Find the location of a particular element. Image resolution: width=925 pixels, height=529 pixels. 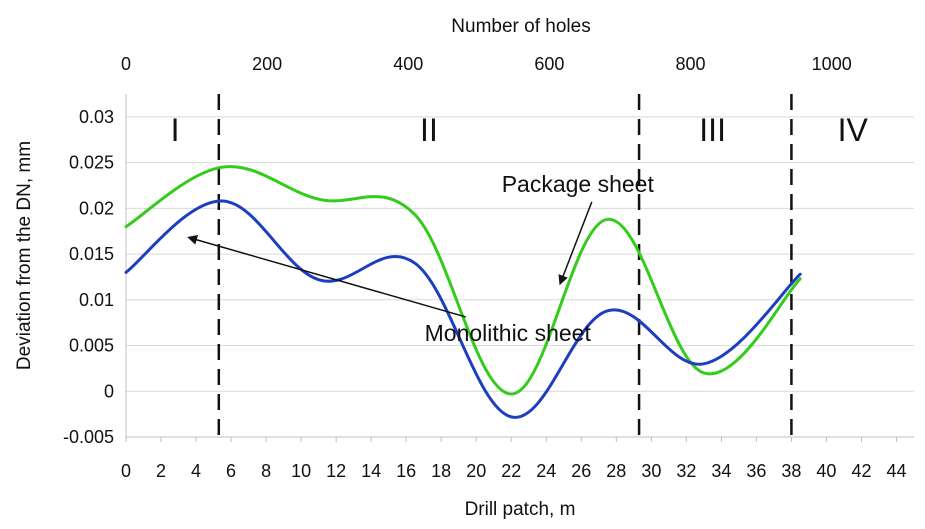

x-tick-label: 24 is located at coordinates (546, 471).